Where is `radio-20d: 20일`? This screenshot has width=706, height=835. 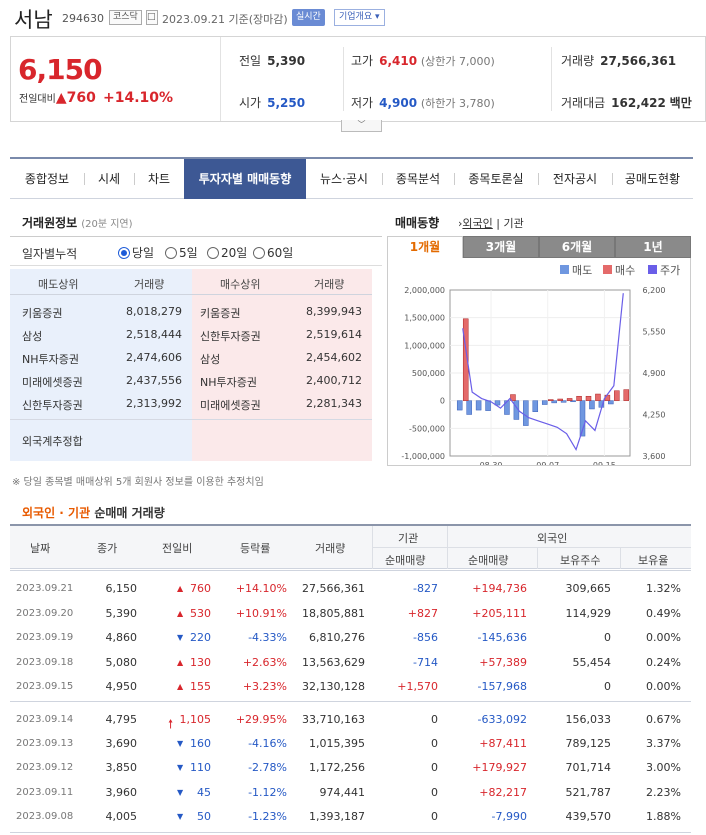 radio-20d: 20일 is located at coordinates (227, 252).